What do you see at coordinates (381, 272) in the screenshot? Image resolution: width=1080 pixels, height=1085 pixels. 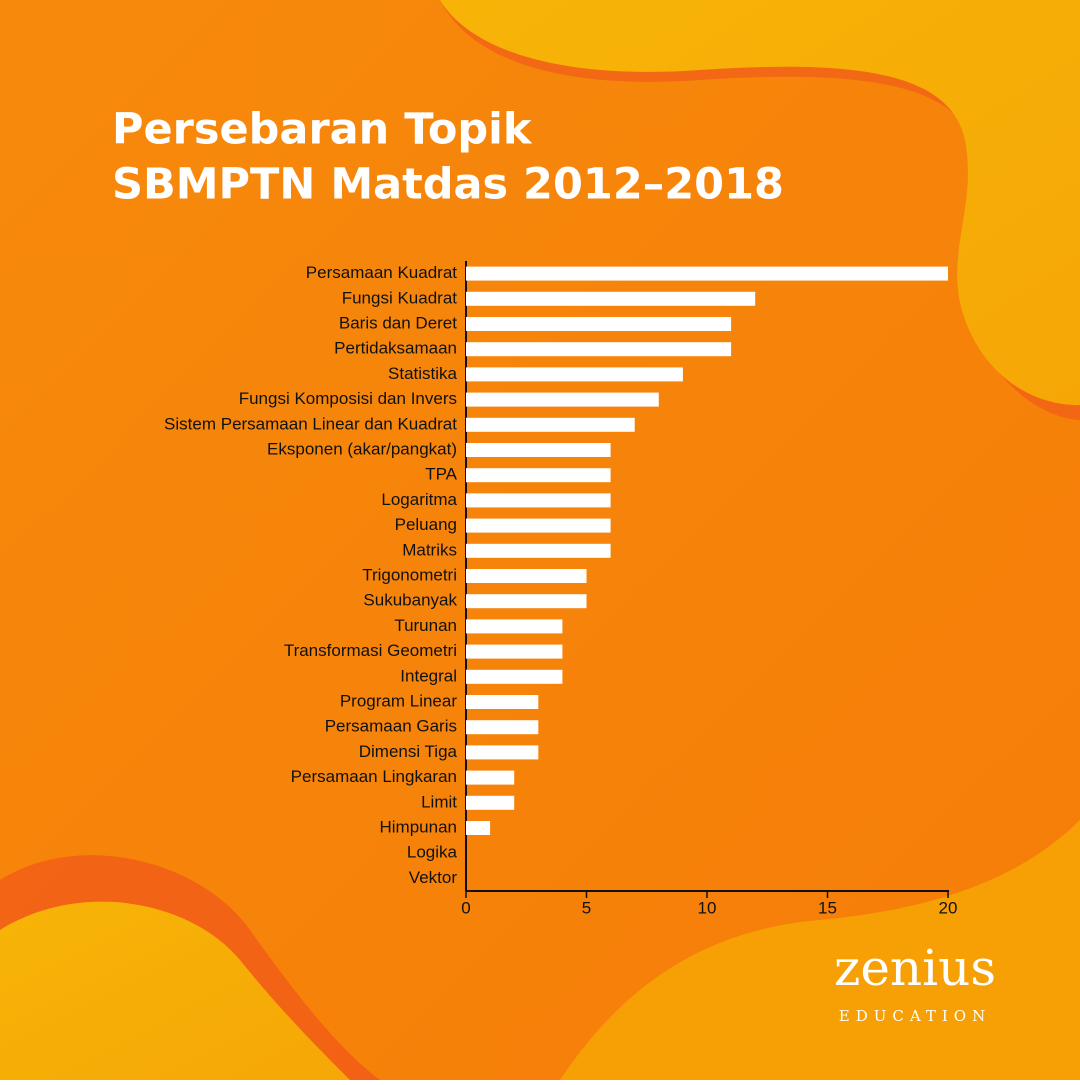 I see `y-tick-label: Persamaan Kuadrat` at bounding box center [381, 272].